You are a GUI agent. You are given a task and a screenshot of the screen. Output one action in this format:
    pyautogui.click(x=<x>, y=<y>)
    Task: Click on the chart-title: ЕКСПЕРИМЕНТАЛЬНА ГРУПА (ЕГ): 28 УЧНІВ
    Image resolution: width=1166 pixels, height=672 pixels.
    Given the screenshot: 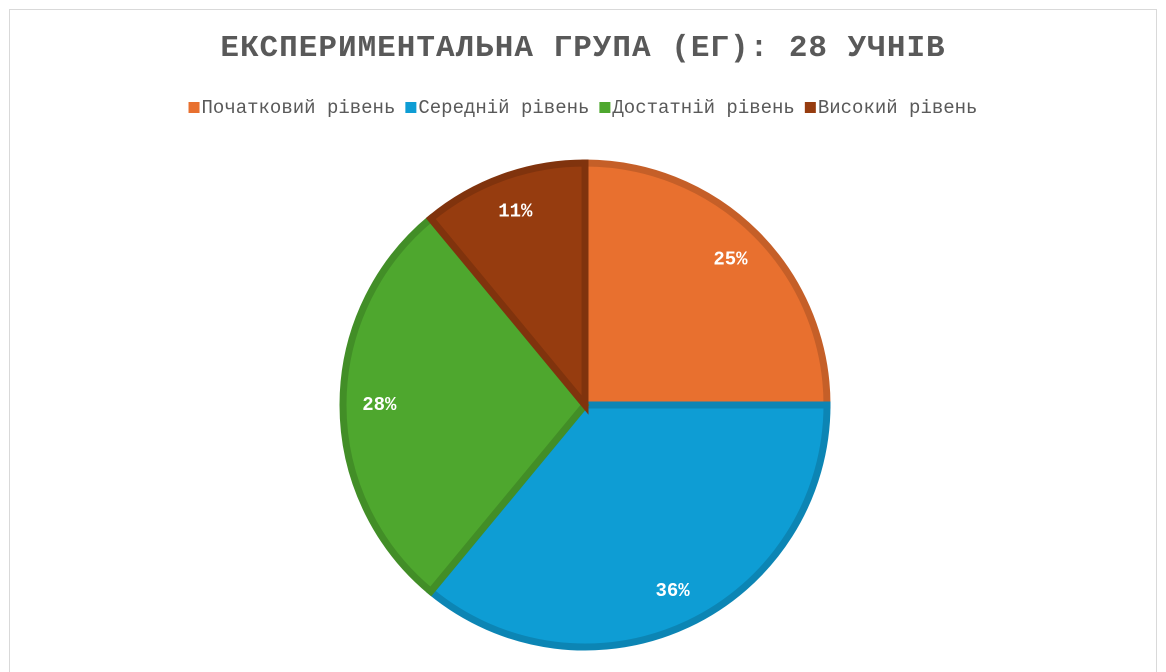 What is the action you would take?
    pyautogui.click(x=582, y=48)
    